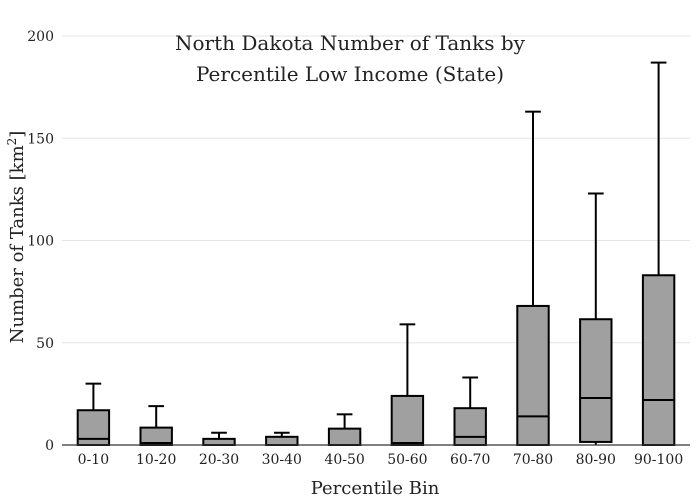 The width and height of the screenshot is (700, 500). I want to click on y-tick-label: 0, so click(49, 446).